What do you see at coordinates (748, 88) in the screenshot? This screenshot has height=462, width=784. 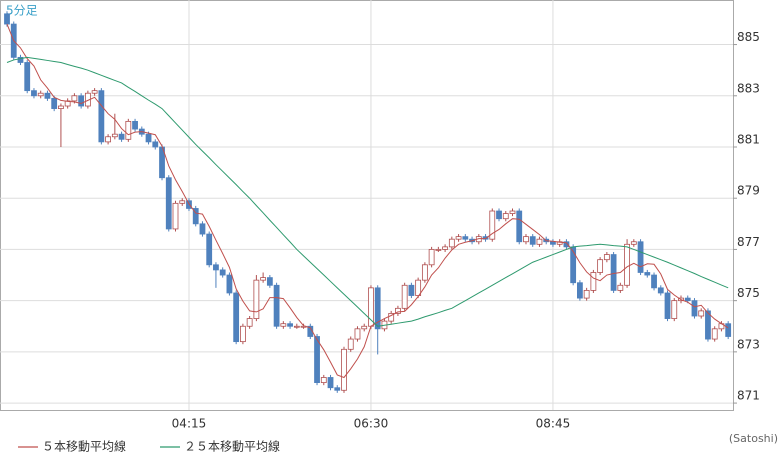 I see `y-tick-label: 883` at bounding box center [748, 88].